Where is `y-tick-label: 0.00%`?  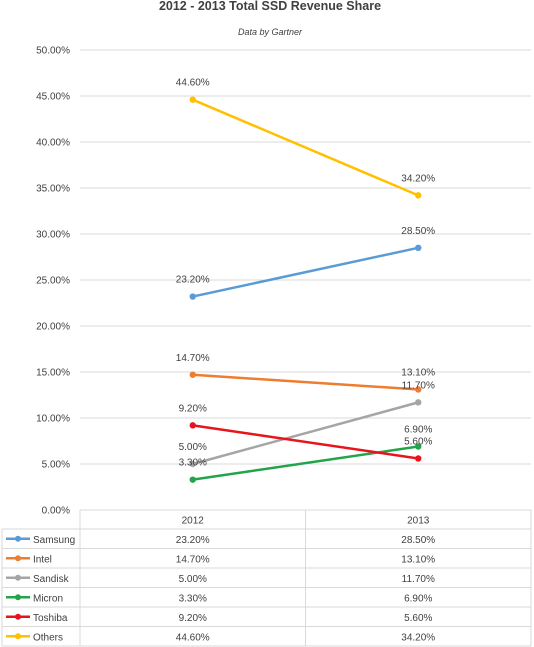 y-tick-label: 0.00% is located at coordinates (56, 511).